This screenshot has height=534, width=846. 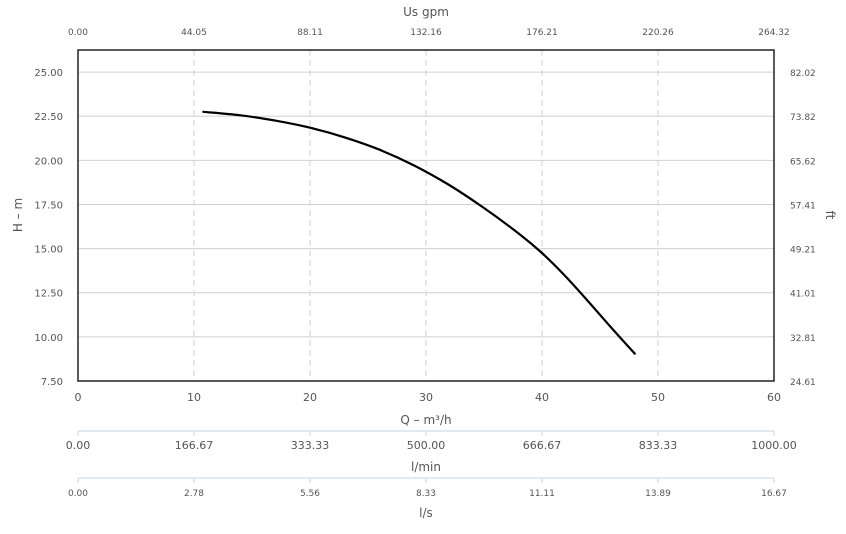 What do you see at coordinates (78, 397) in the screenshot?
I see `x-bottom-tick-label: 0` at bounding box center [78, 397].